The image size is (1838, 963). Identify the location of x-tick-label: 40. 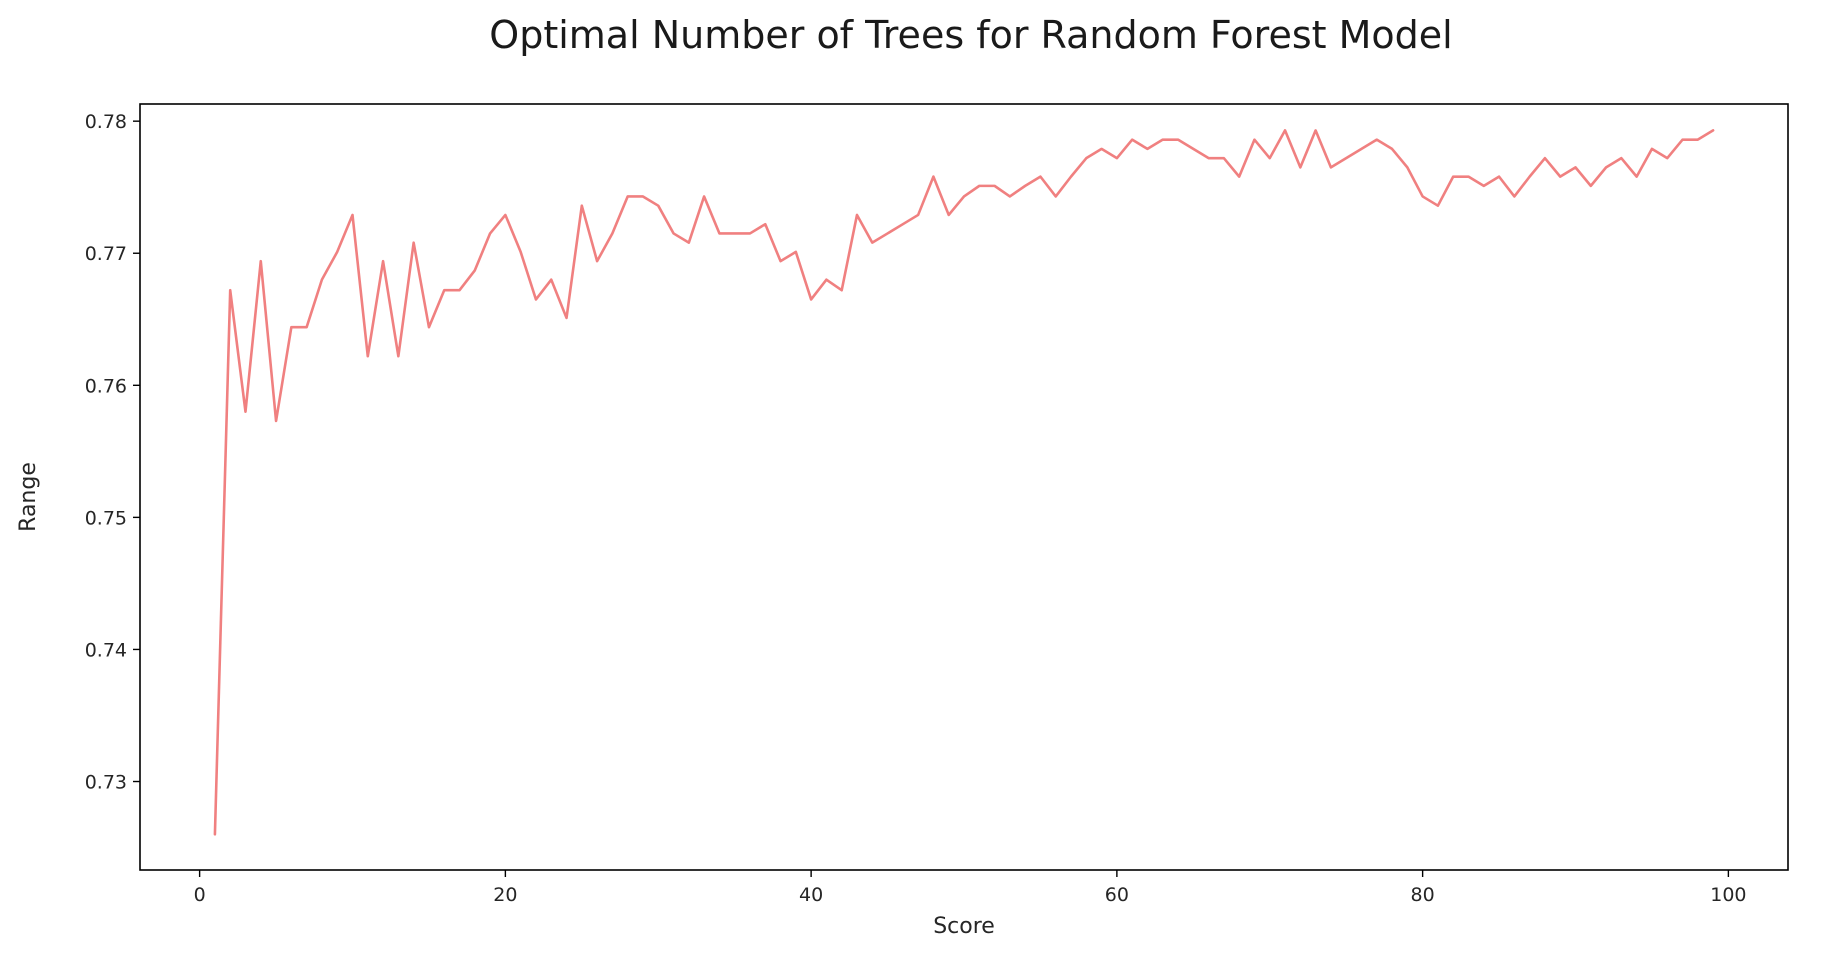
(811, 895).